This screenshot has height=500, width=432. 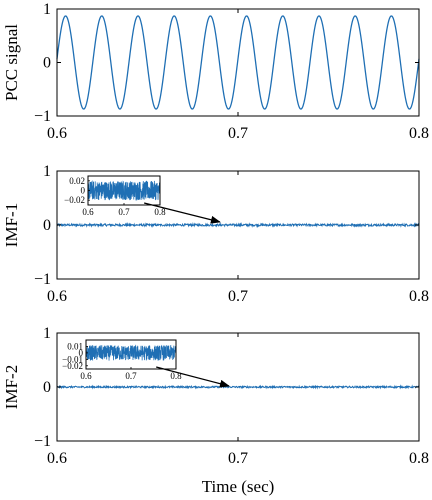 What do you see at coordinates (75, 346) in the screenshot?
I see `inset-y-tick-label: 0.01` at bounding box center [75, 346].